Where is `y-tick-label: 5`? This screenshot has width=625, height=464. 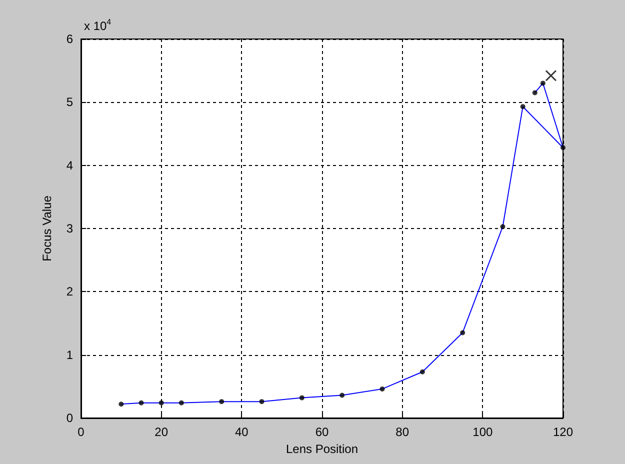 y-tick-label: 5 is located at coordinates (70, 102).